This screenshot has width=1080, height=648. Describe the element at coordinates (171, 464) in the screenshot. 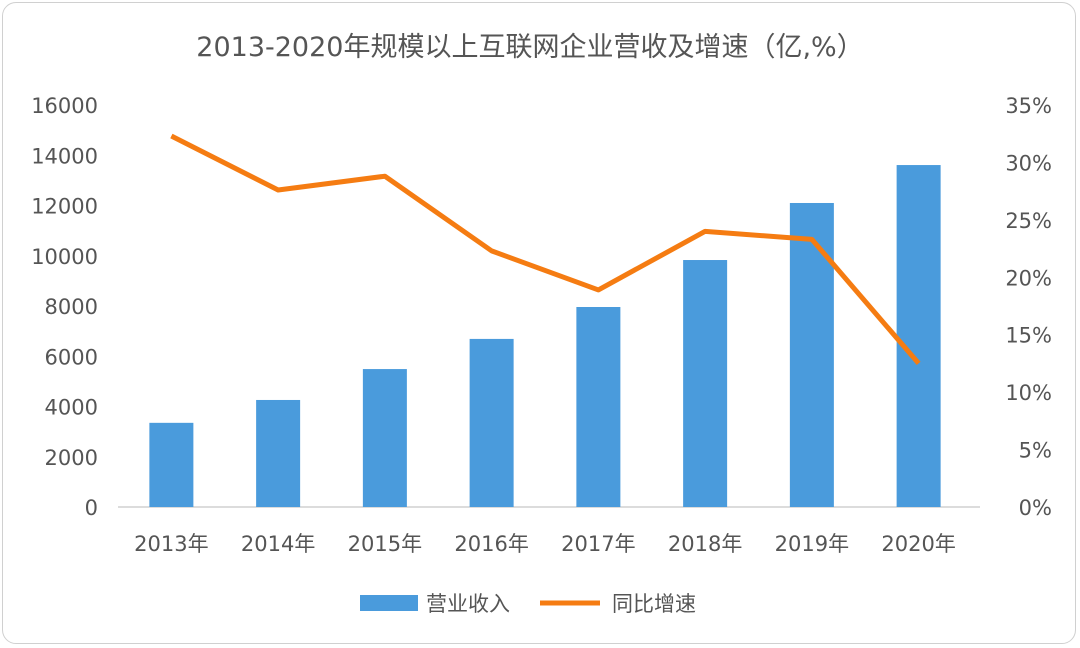

I see `bar-2013年` at that location.